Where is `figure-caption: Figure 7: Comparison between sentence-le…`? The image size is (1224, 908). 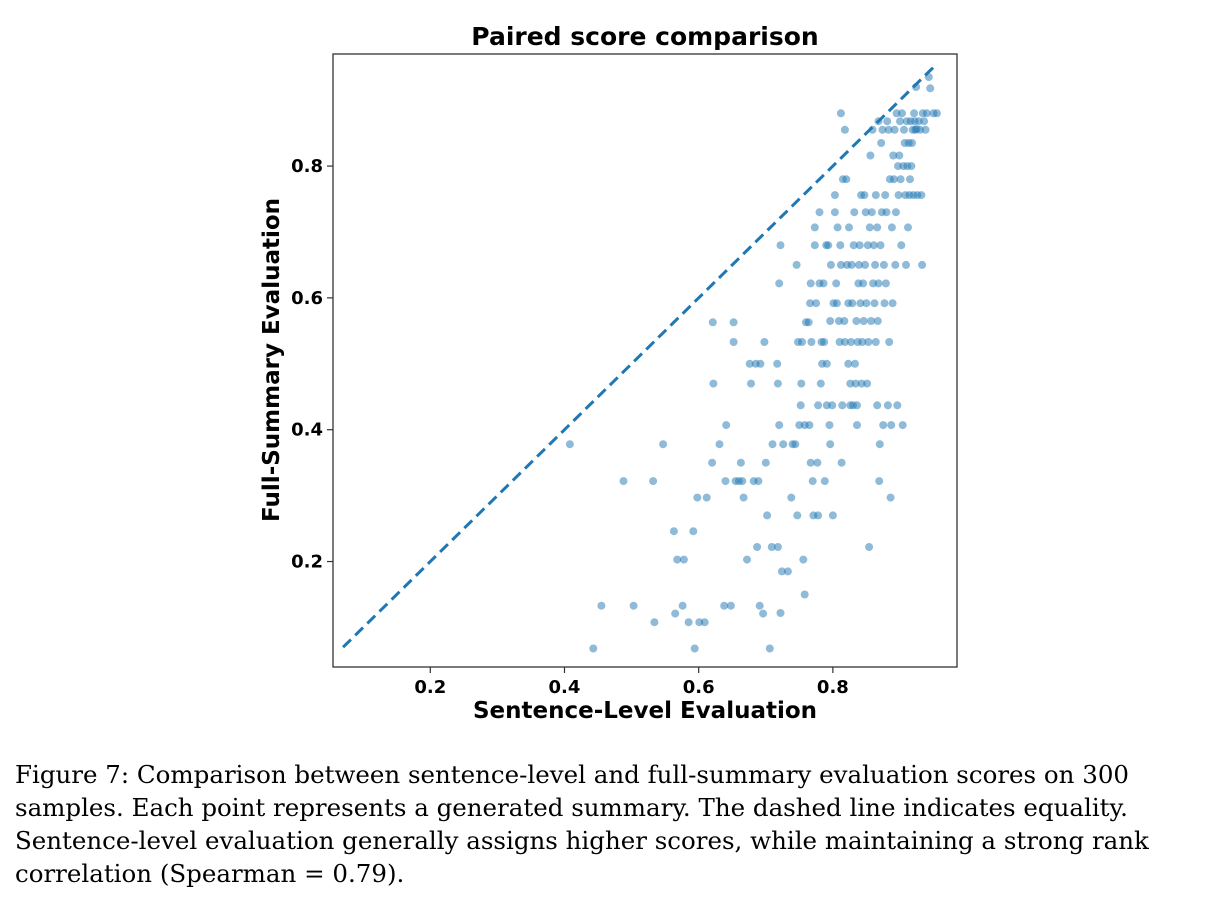
figure-caption: Figure 7: Comparison between sentence-le… is located at coordinates (615, 824).